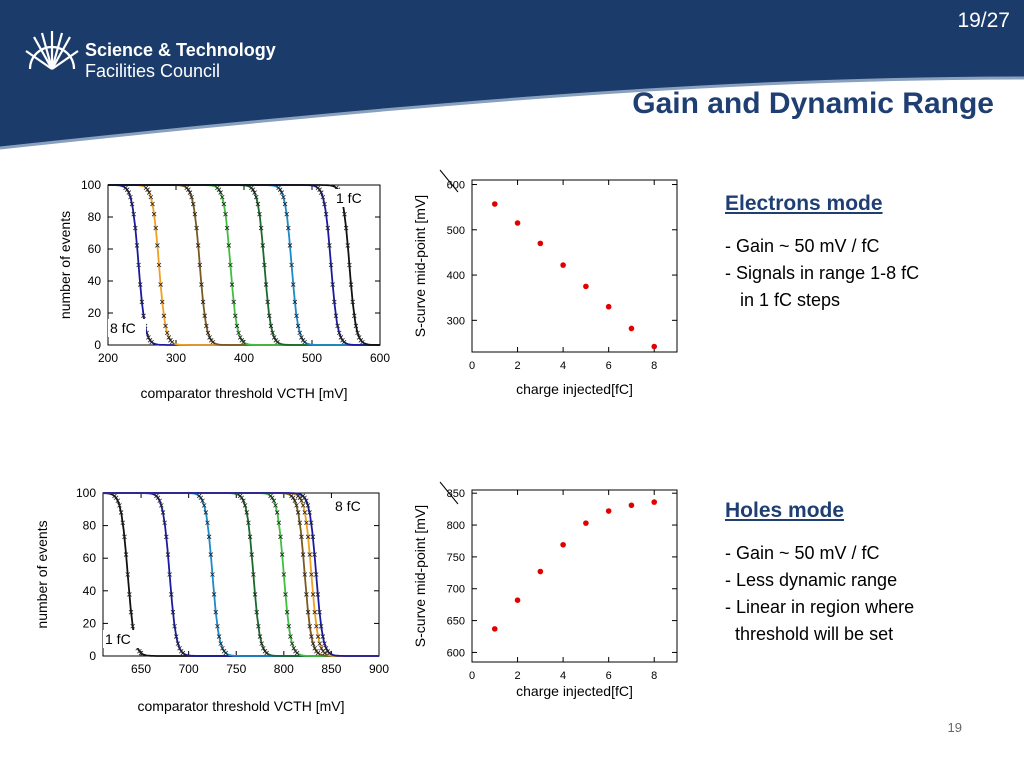 Image resolution: width=1024 pixels, height=768 pixels. What do you see at coordinates (284, 669) in the screenshot?
I see `x-tick-label: 800` at bounding box center [284, 669].